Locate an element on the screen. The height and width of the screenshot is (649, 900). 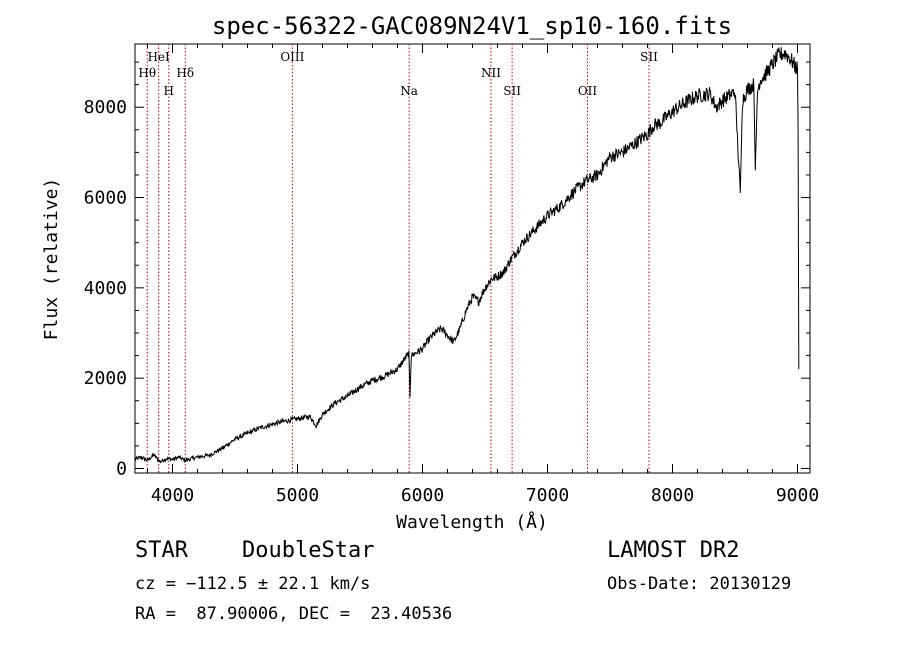
x-tick-label-7000: 7000 is located at coordinates (547, 495).